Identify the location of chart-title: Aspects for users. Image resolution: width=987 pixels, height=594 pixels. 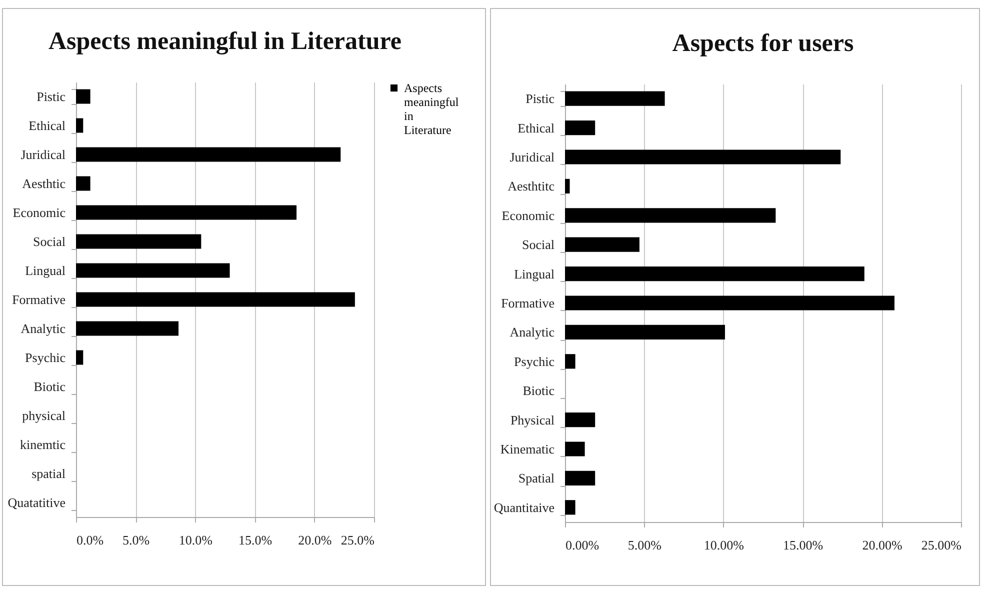
(763, 43).